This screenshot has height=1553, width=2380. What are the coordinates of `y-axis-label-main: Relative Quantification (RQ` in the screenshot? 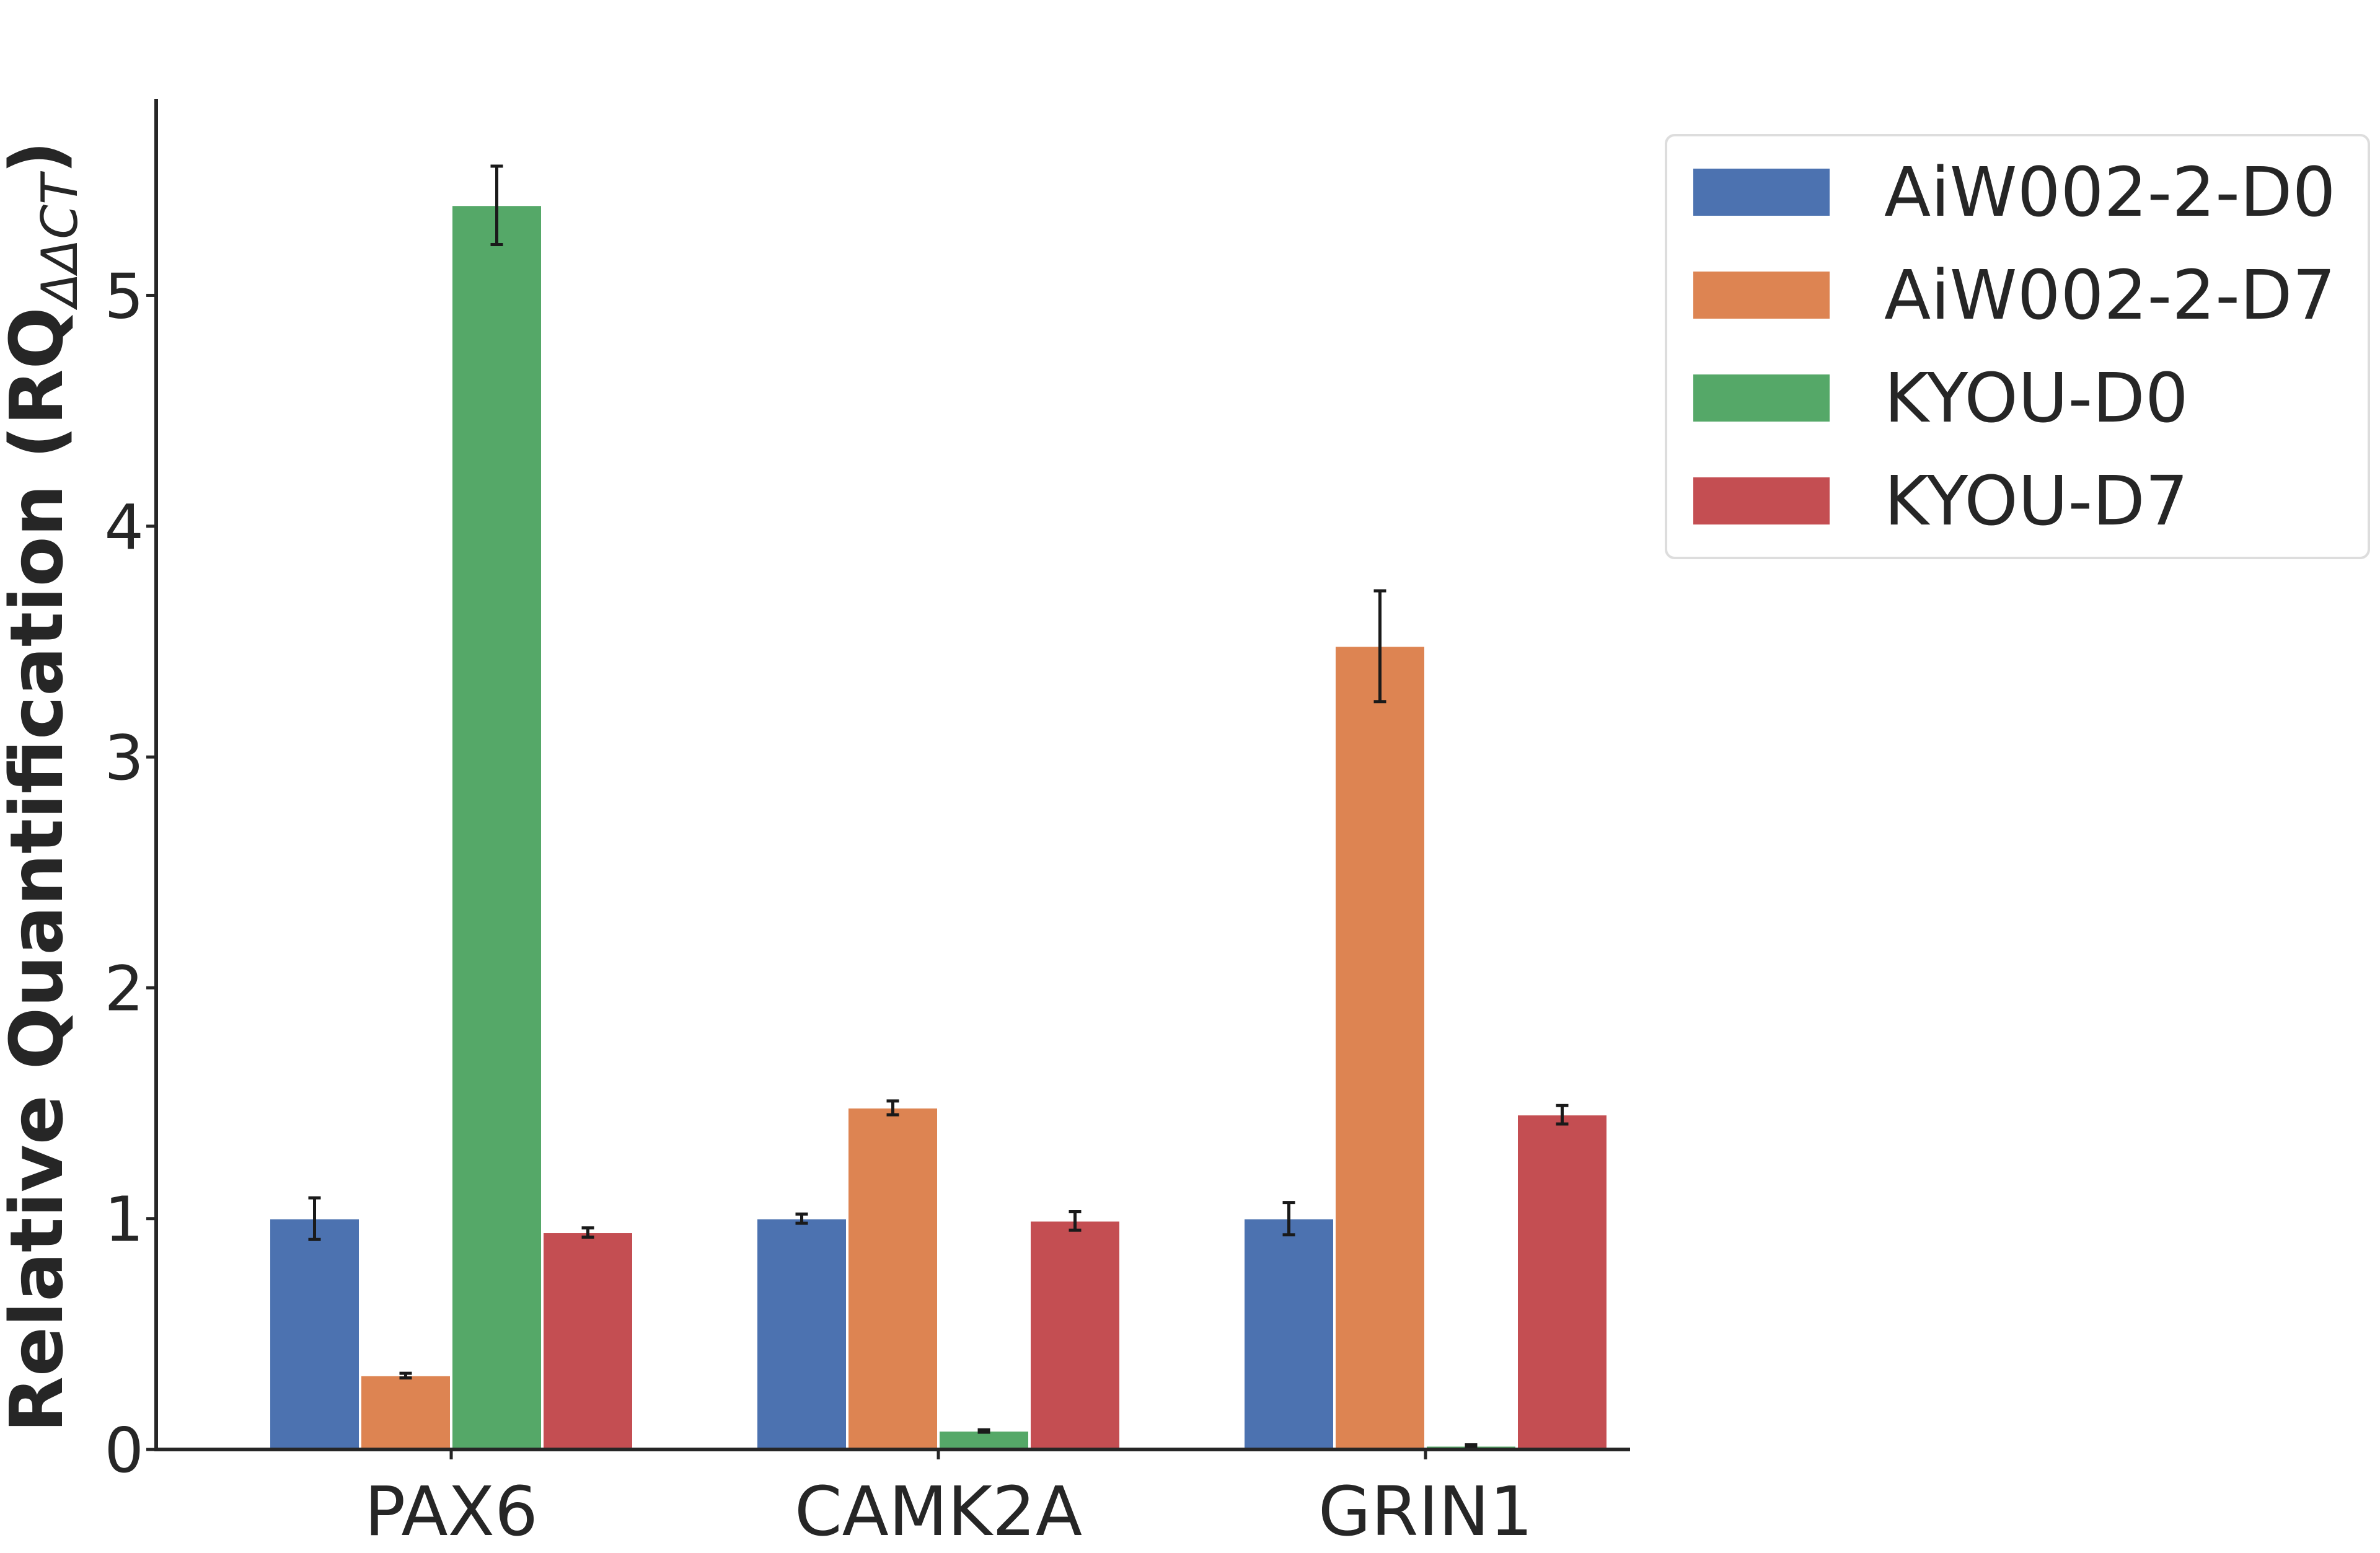 It's located at (39, 870).